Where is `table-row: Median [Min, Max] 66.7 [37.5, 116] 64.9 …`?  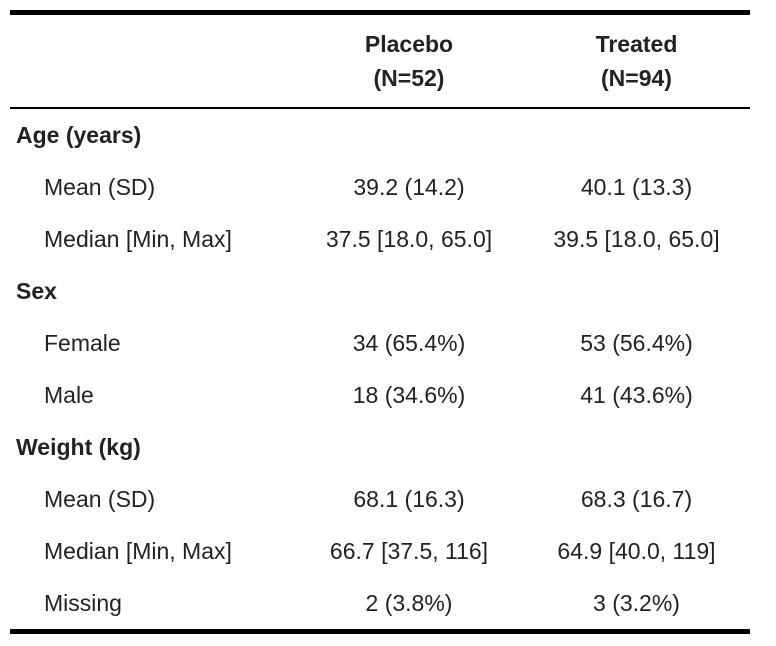 table-row: Median [Min, Max] 66.7 [37.5, 116] 64.9 … is located at coordinates (380, 551).